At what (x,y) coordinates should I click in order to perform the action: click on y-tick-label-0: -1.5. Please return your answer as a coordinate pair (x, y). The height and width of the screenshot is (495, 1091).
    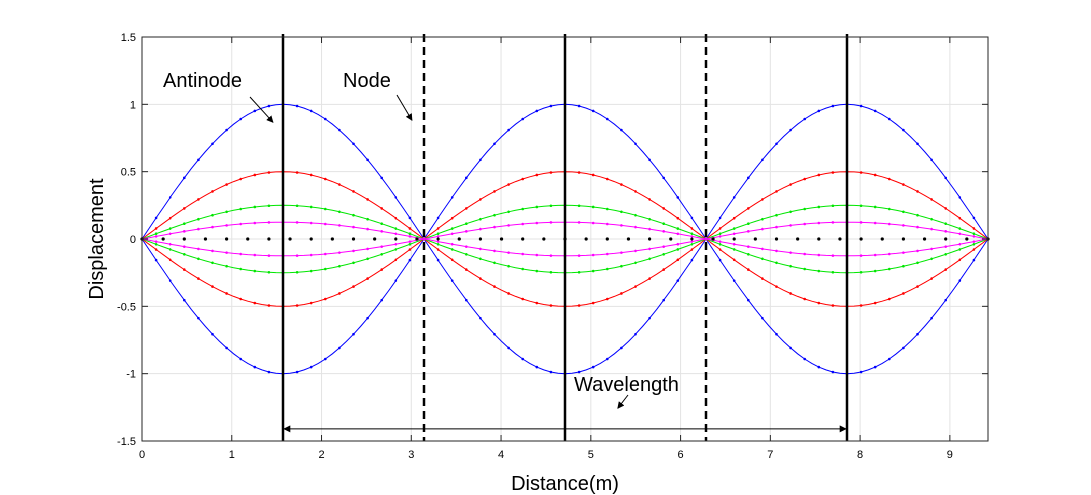
    Looking at the image, I should click on (126, 442).